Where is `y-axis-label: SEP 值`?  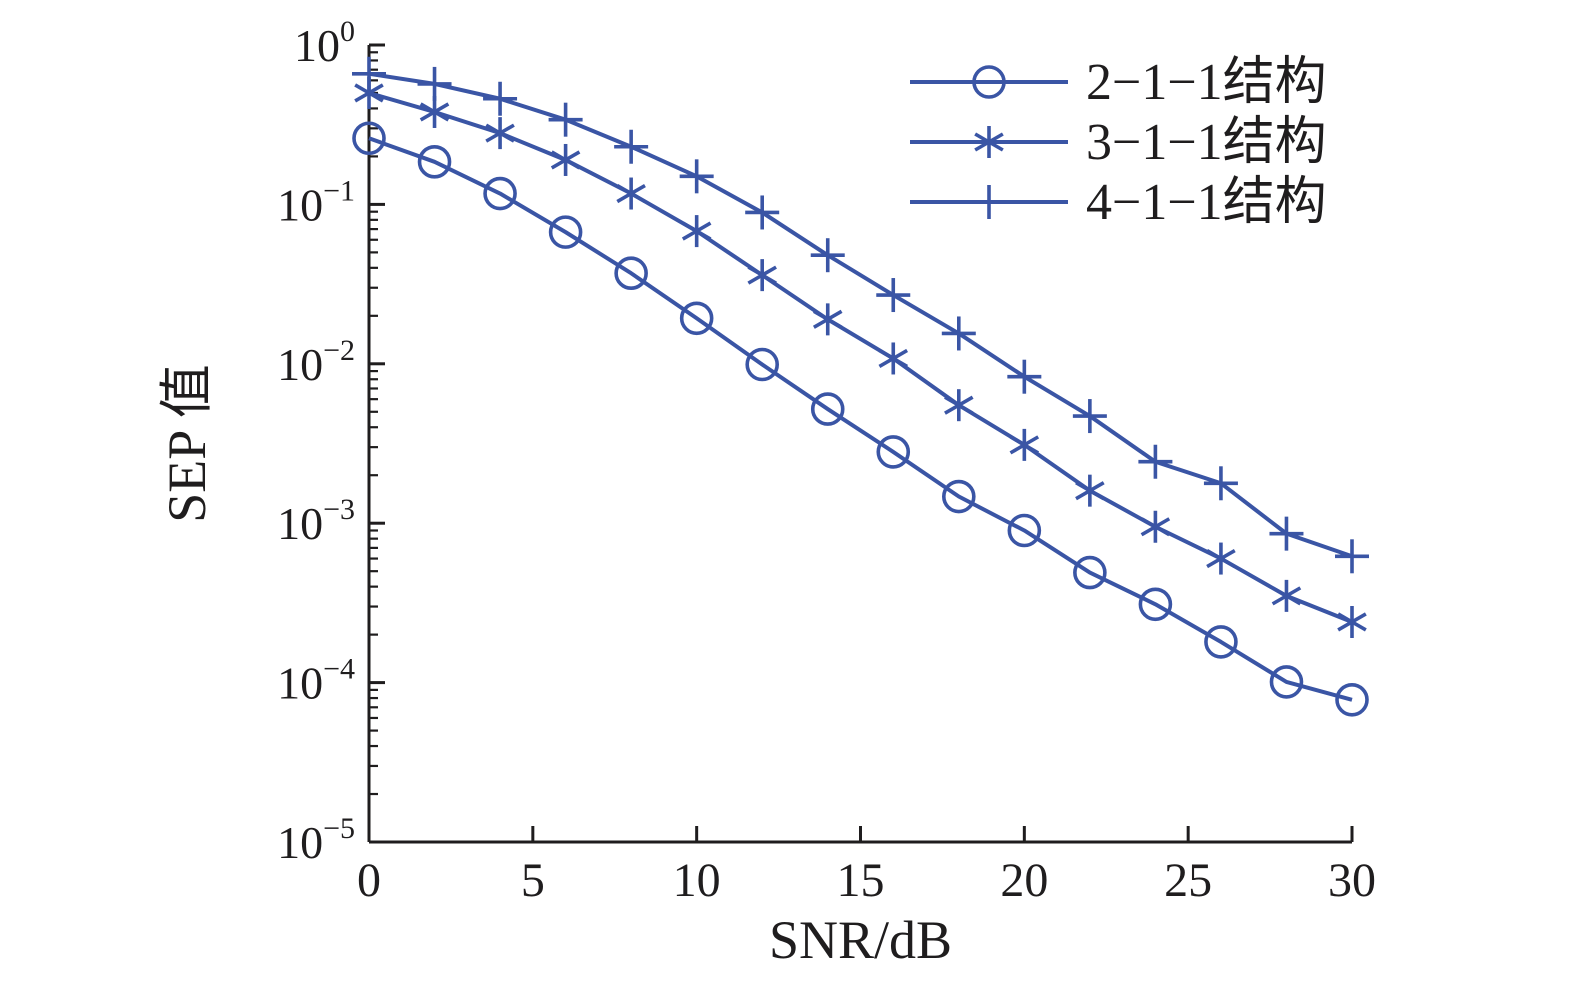 y-axis-label: SEP 值 is located at coordinates (187, 443).